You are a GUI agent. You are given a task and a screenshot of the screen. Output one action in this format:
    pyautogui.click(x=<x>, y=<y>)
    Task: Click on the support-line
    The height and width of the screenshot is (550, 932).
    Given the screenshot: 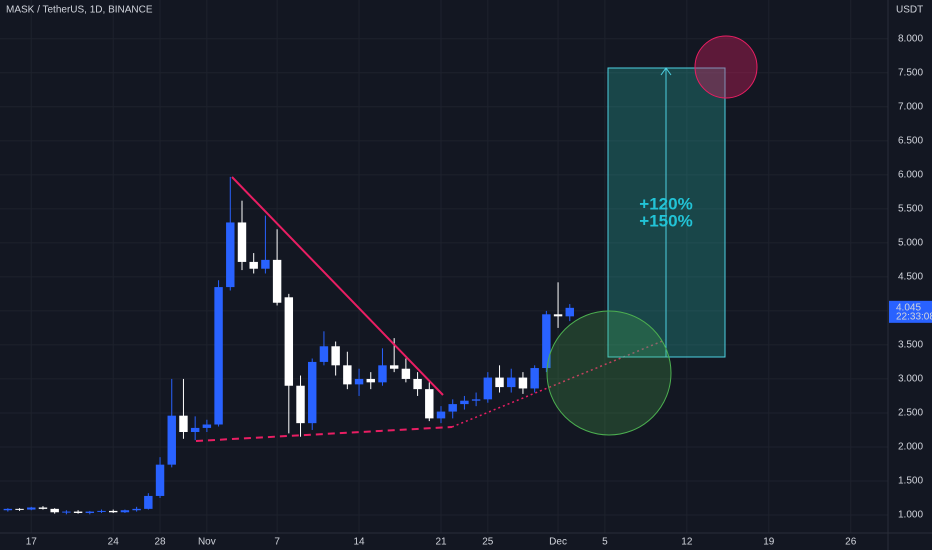 What is the action you would take?
    pyautogui.click(x=324, y=434)
    